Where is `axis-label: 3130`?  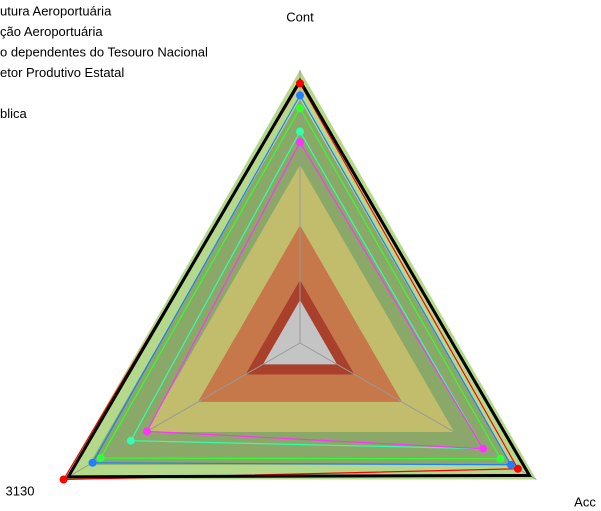 axis-label: 3130 is located at coordinates (20, 490).